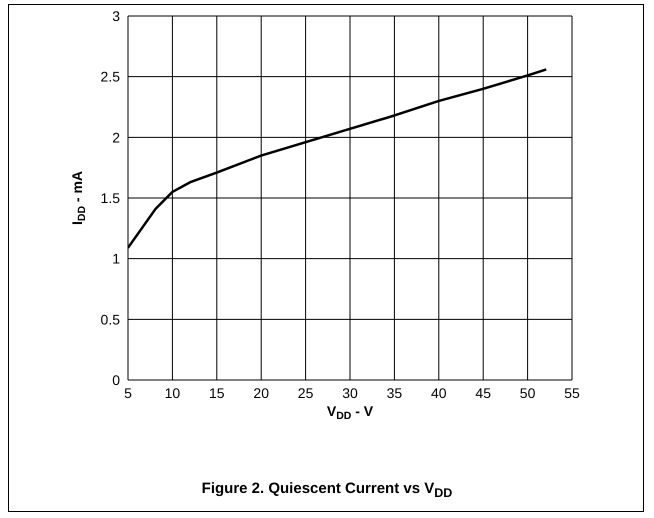 The height and width of the screenshot is (518, 654). Describe the element at coordinates (172, 392) in the screenshot. I see `x-tick-label: 10` at that location.